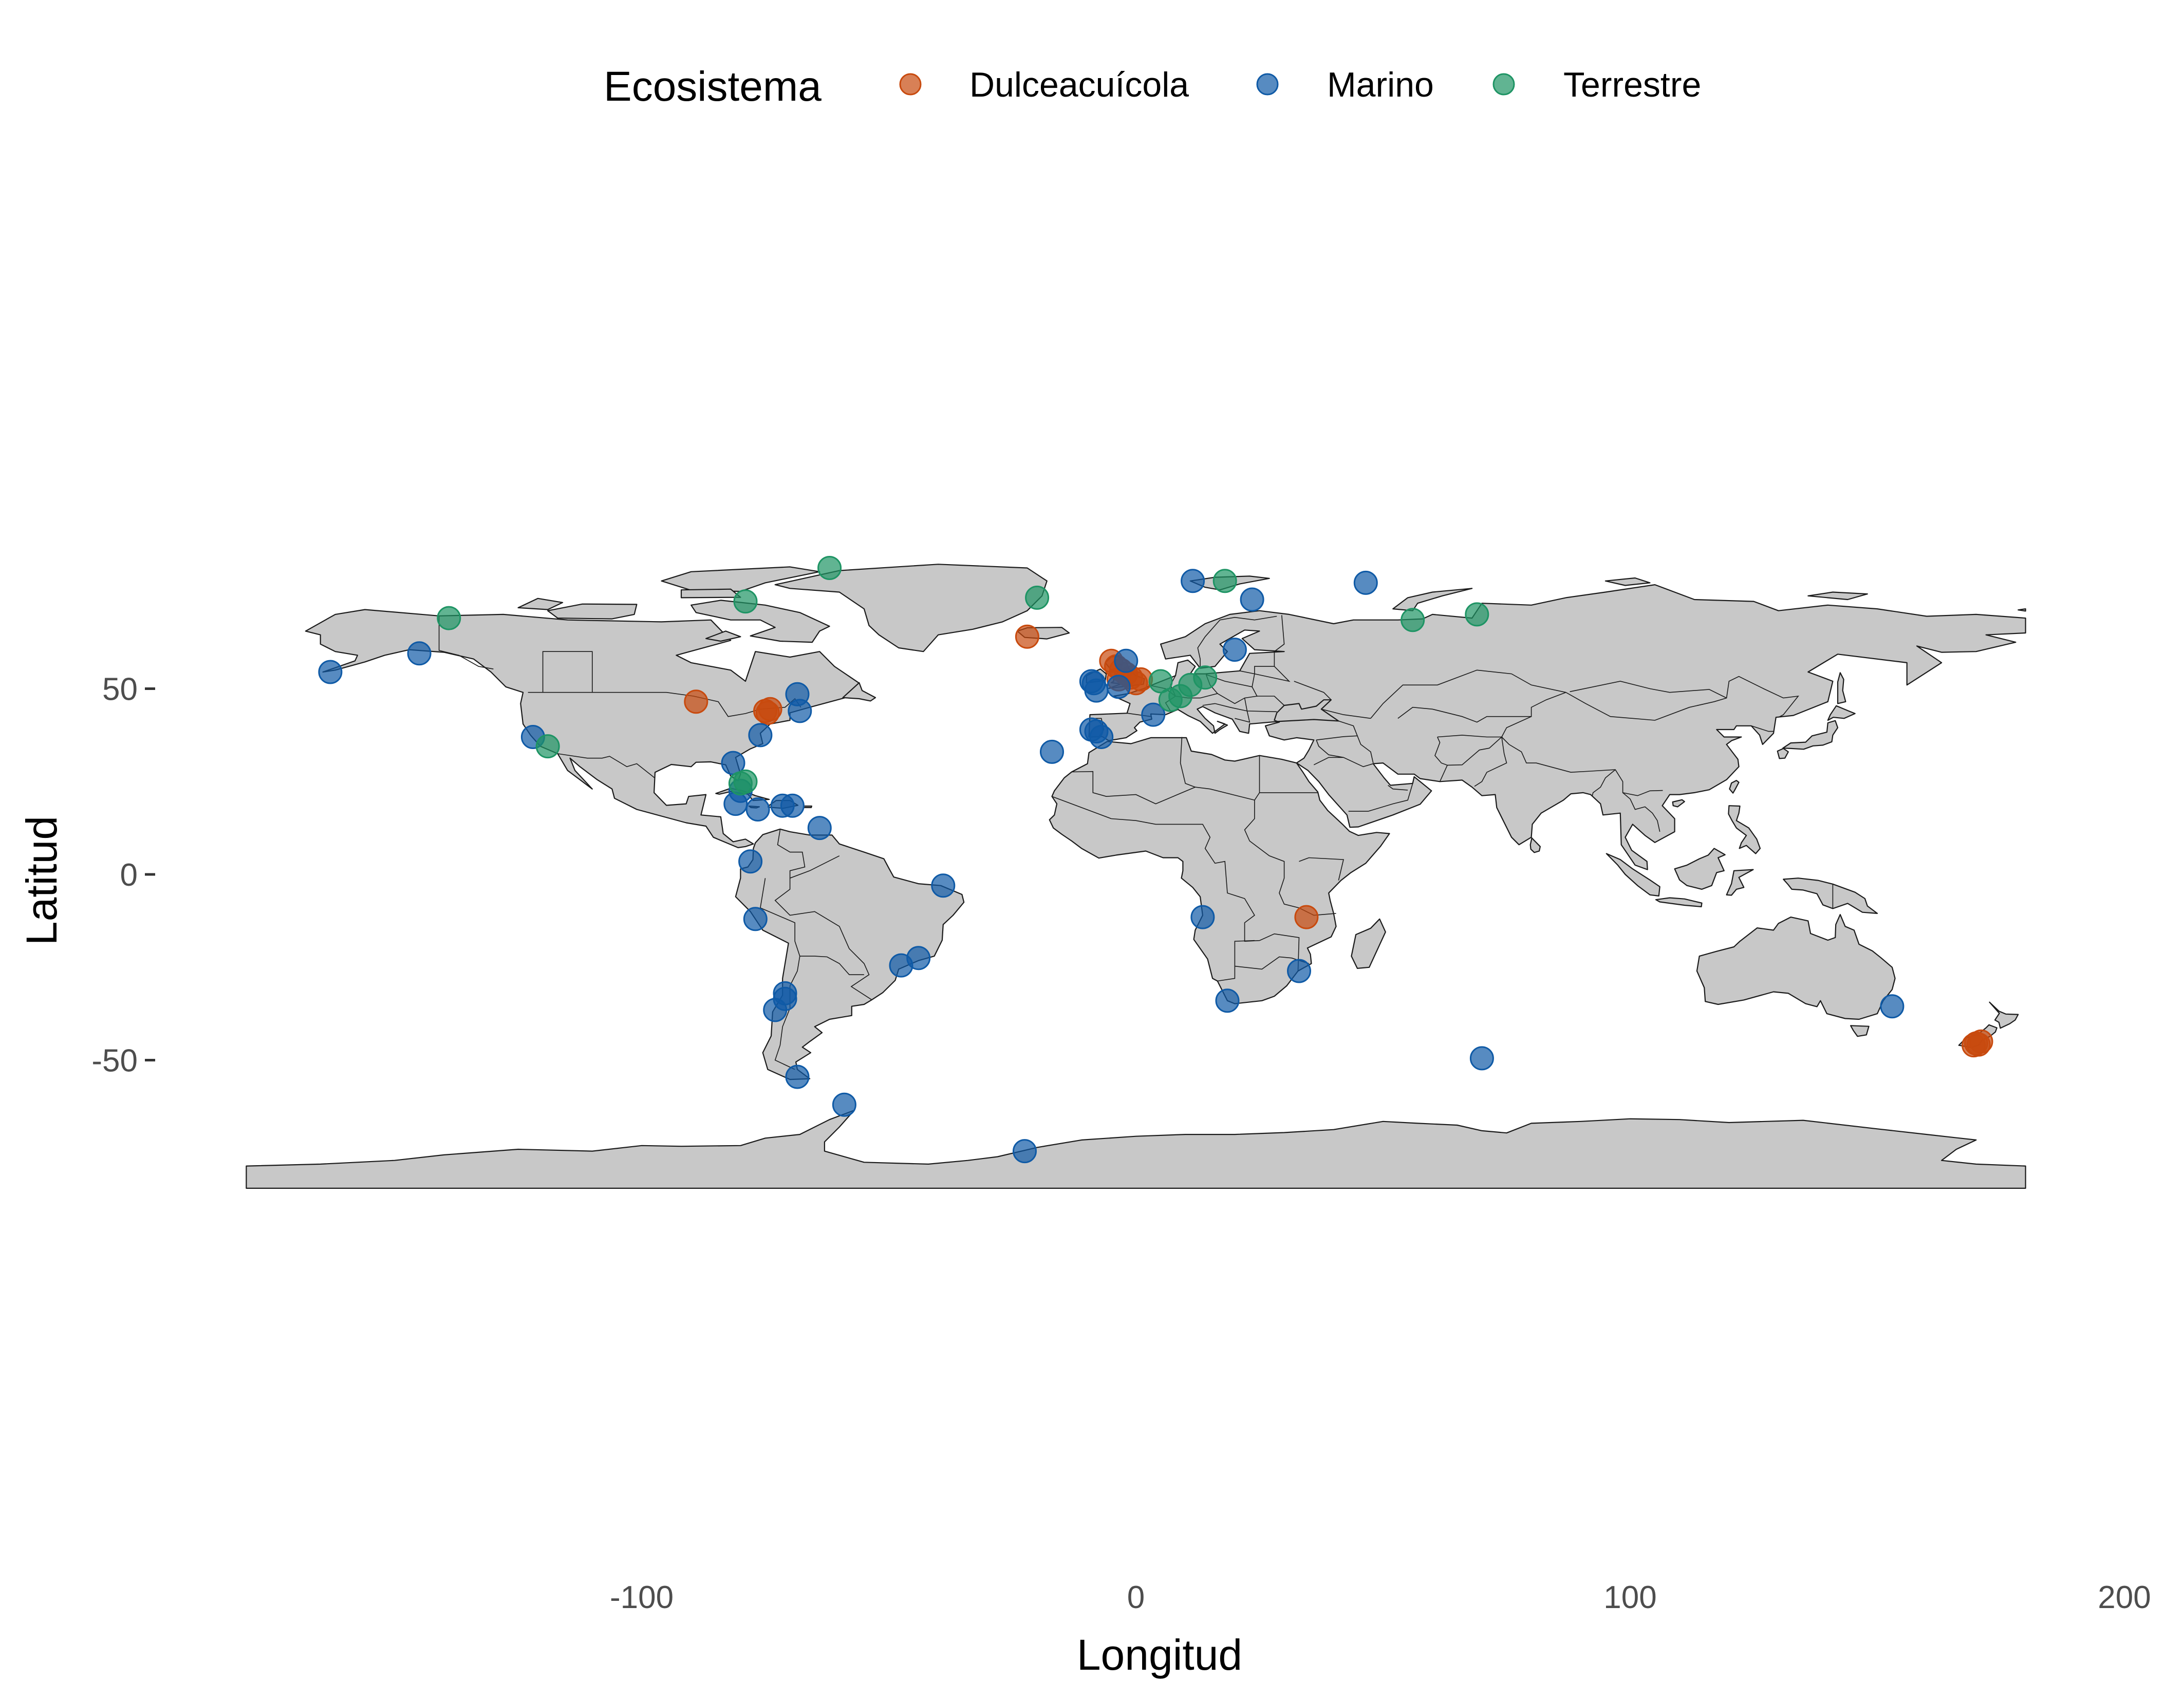 The height and width of the screenshot is (1699, 2184). What do you see at coordinates (567, 672) in the screenshot?
I see `border-canada-provinces` at bounding box center [567, 672].